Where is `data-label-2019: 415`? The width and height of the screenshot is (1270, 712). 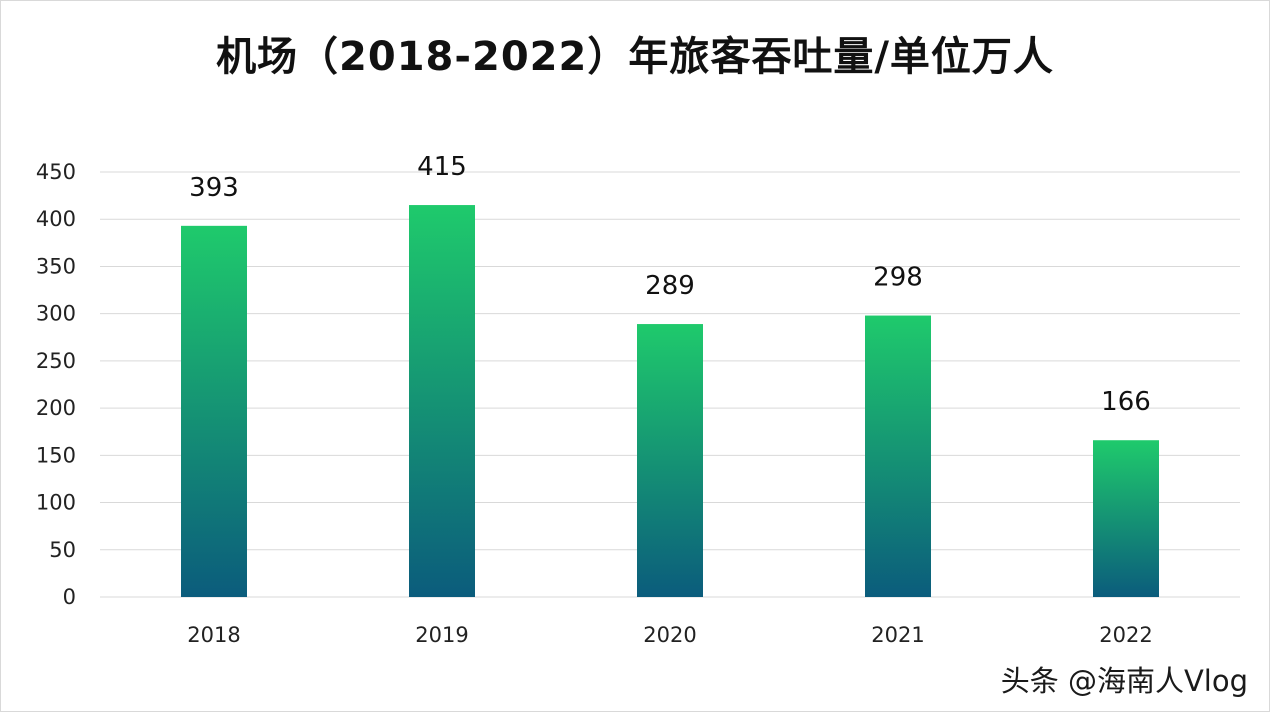 data-label-2019: 415 is located at coordinates (442, 167).